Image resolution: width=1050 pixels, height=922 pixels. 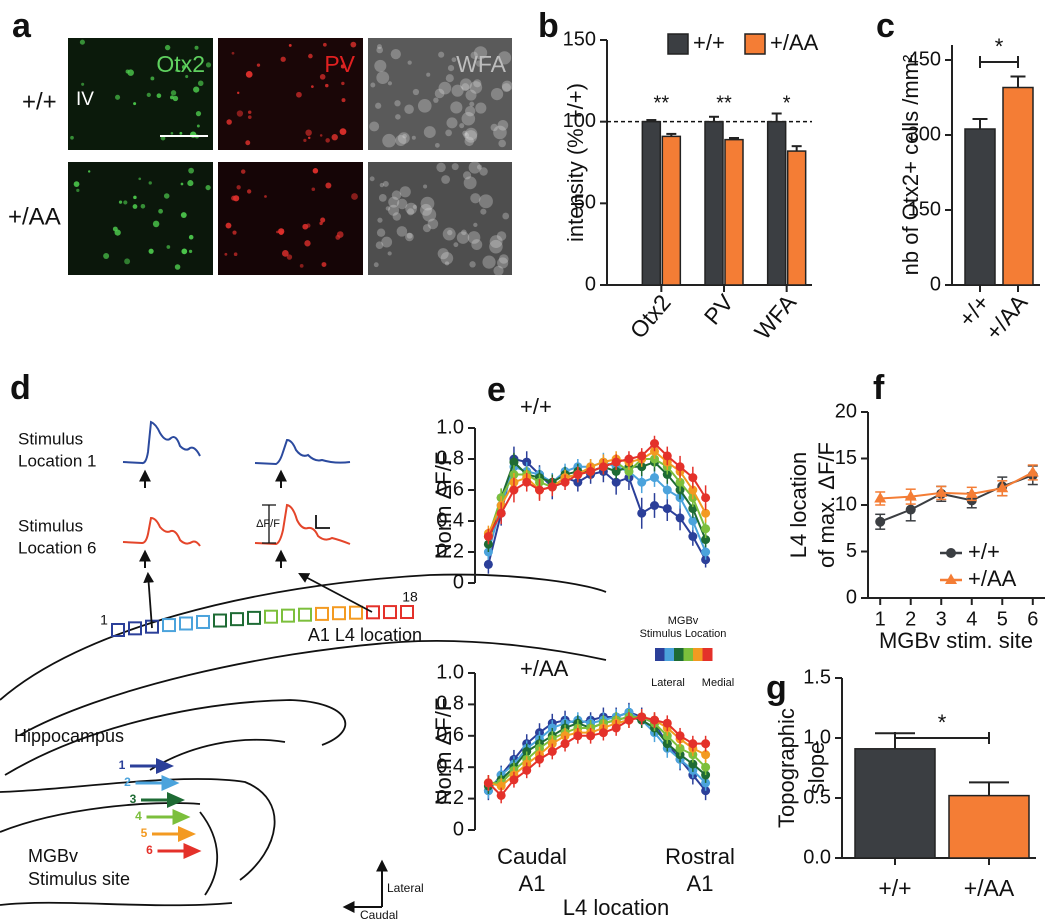 What do you see at coordinates (999, 46) in the screenshot?
I see `significance: *` at bounding box center [999, 46].